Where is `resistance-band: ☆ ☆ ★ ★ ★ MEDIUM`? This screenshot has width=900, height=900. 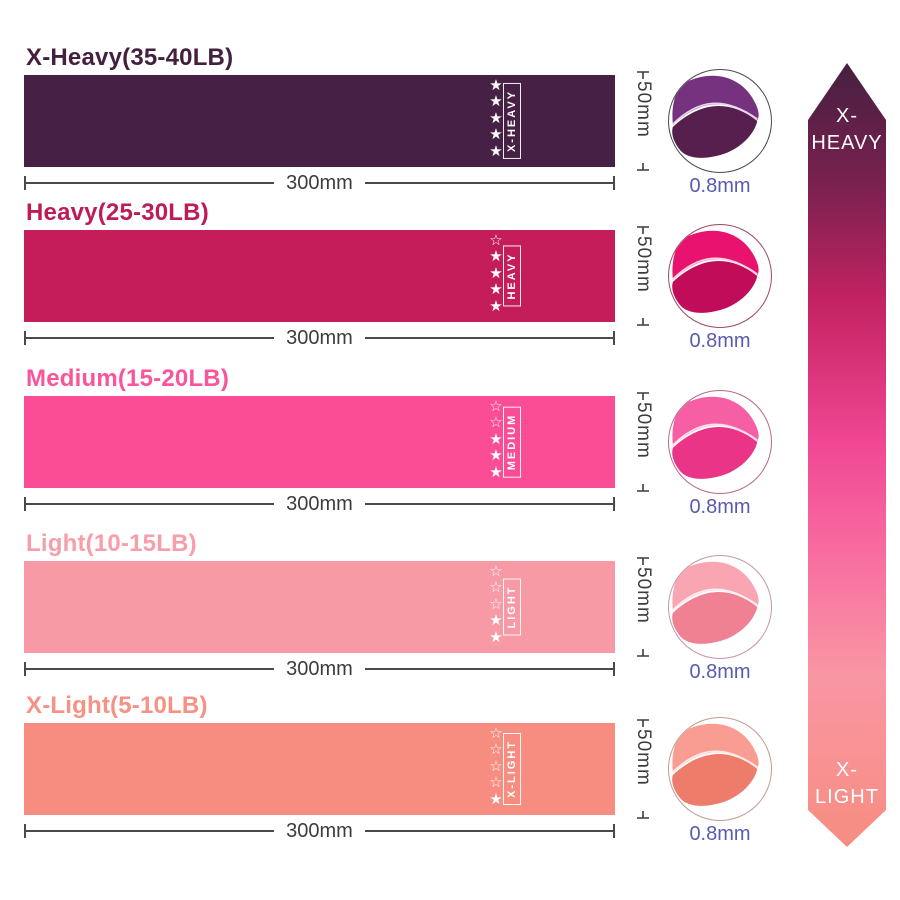
resistance-band: ☆ ☆ ★ ★ ★ MEDIUM is located at coordinates (319, 442).